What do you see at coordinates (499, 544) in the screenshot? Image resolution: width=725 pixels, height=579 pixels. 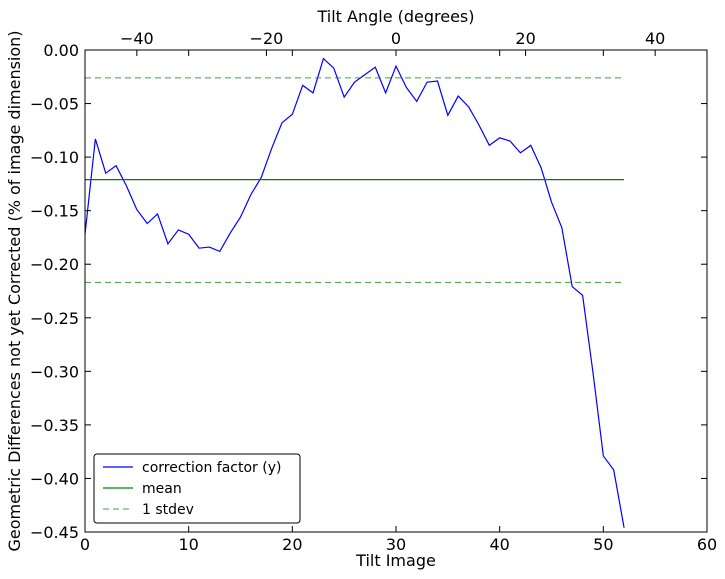 I see `x-tick-label: 40` at bounding box center [499, 544].